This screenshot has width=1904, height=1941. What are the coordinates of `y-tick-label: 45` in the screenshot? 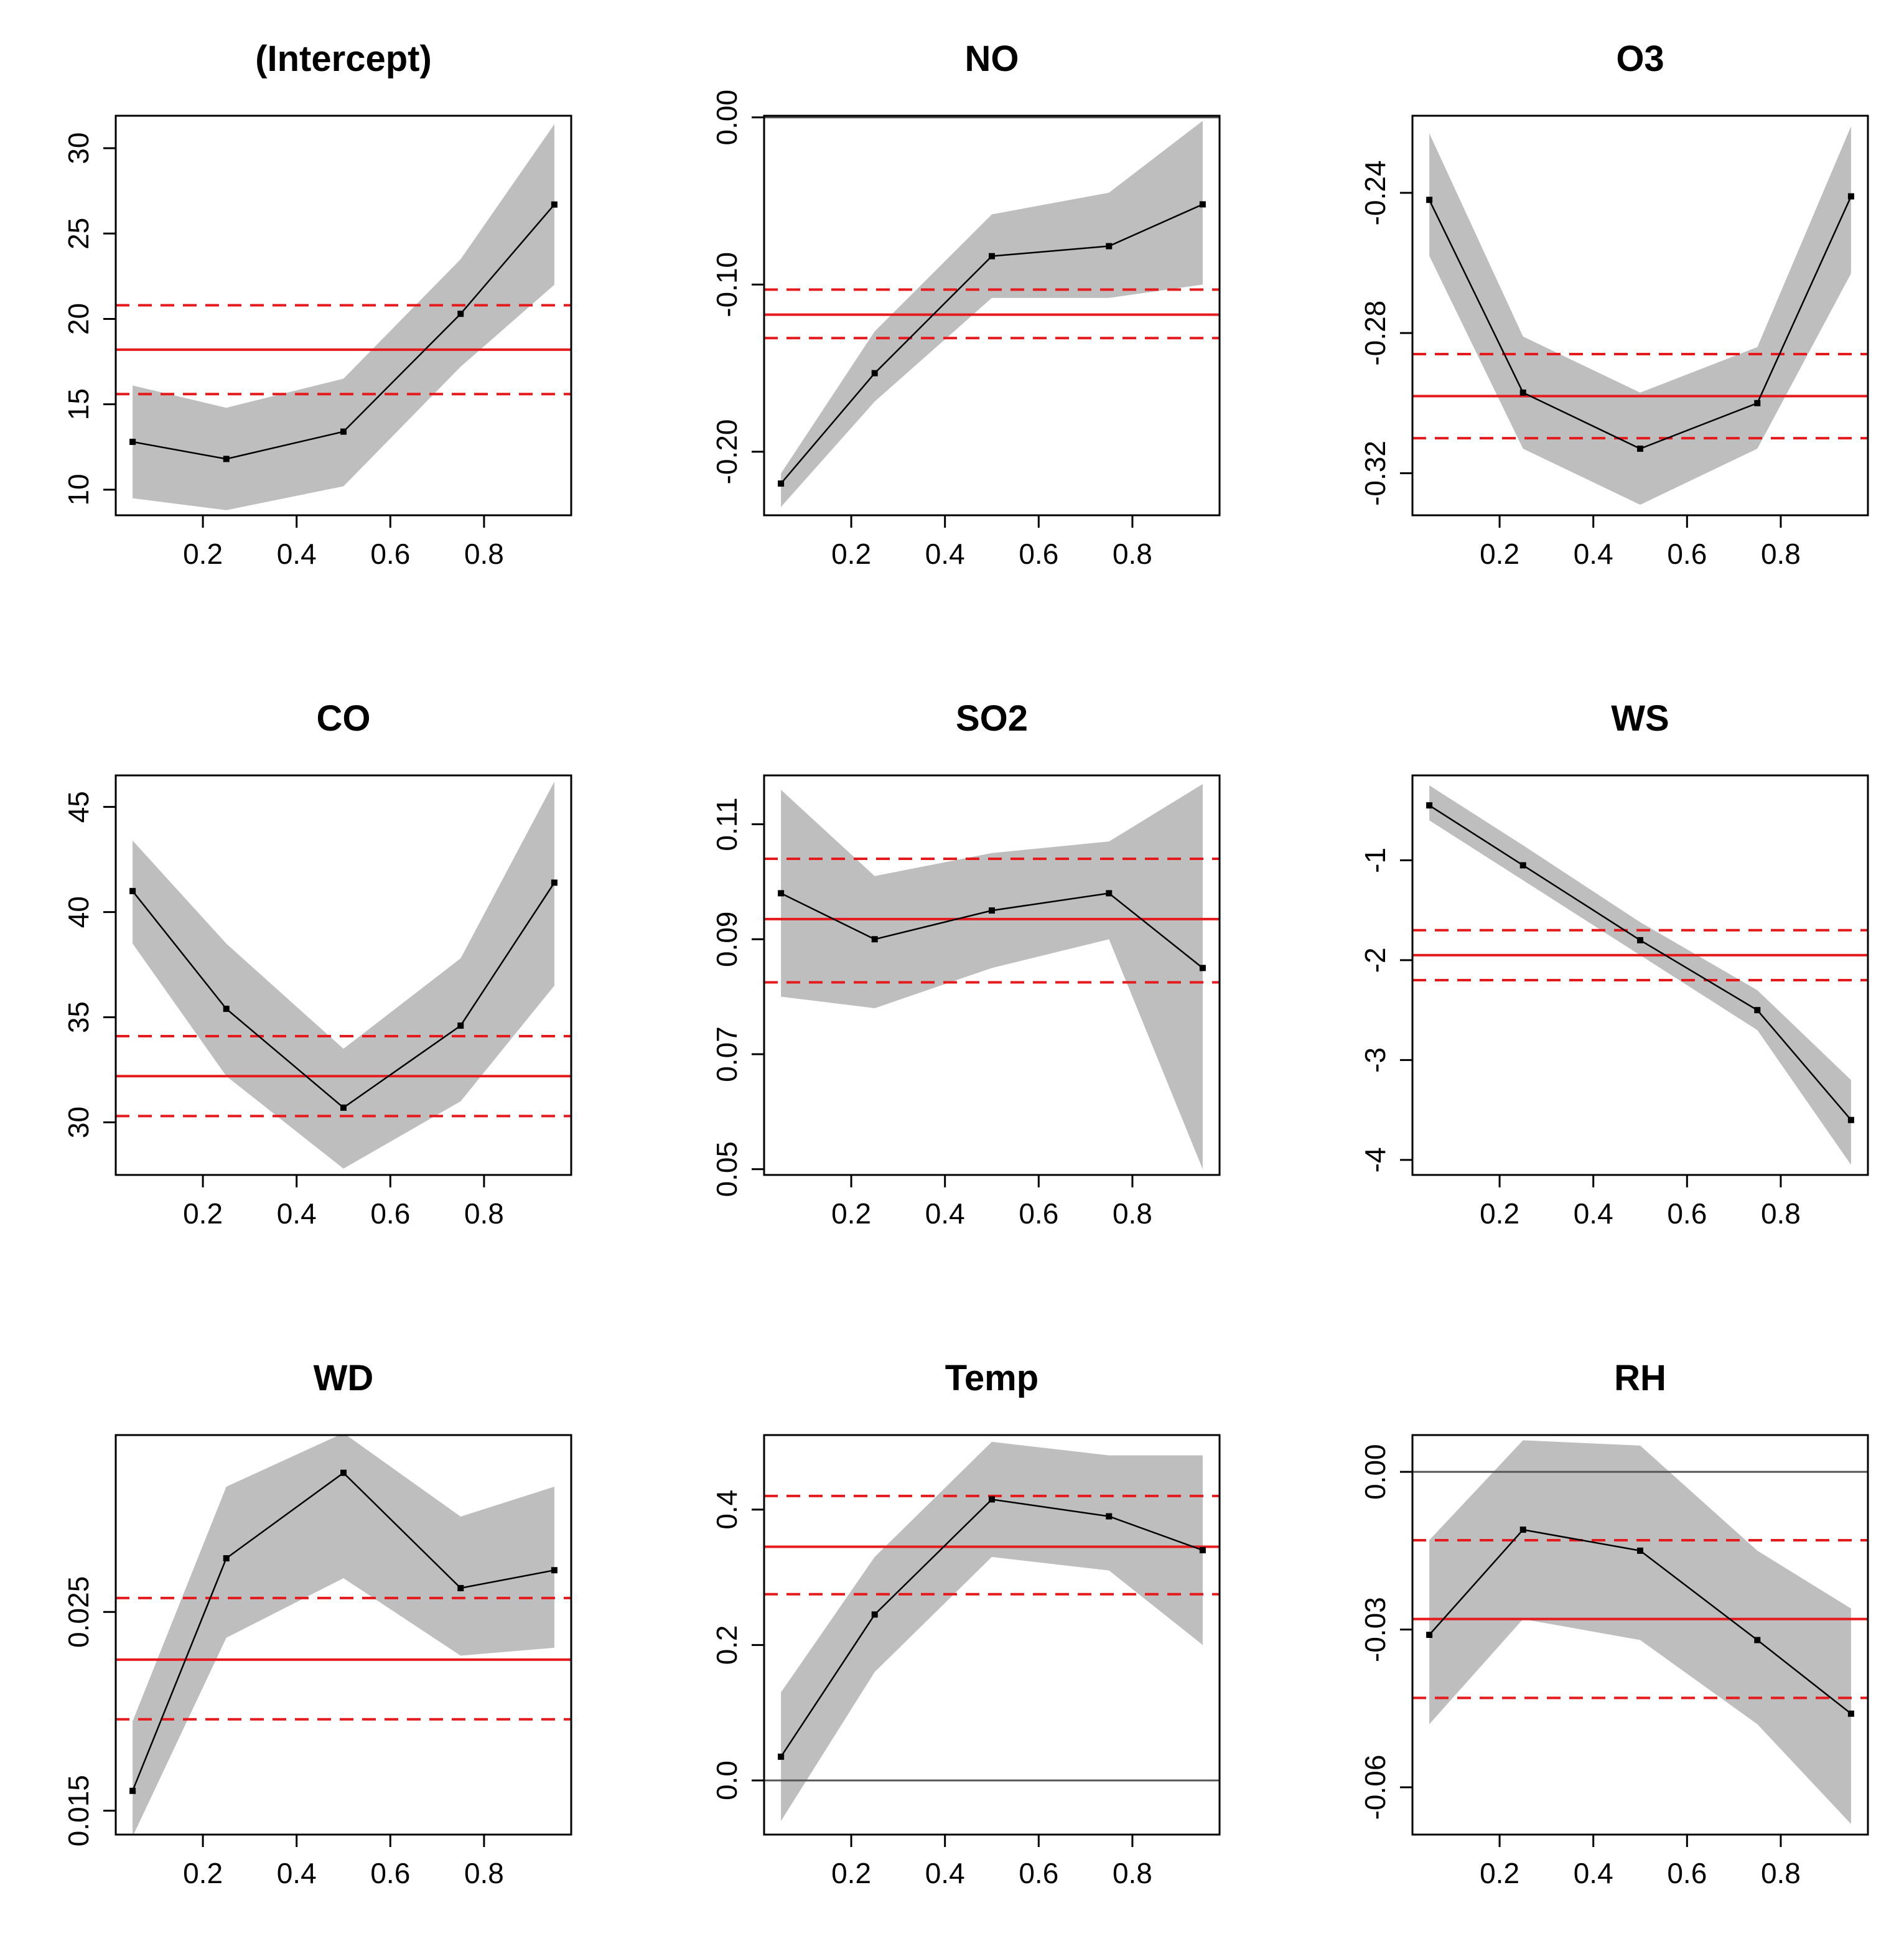 It's located at (78, 807).